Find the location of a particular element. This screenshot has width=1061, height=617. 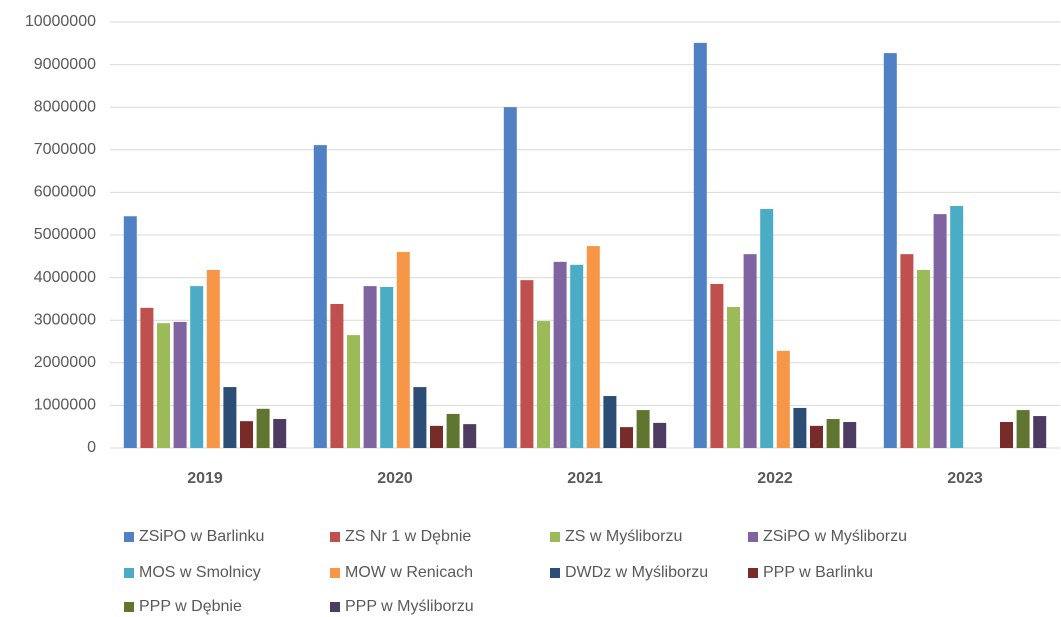

y-tick-label: 0 is located at coordinates (91, 447).